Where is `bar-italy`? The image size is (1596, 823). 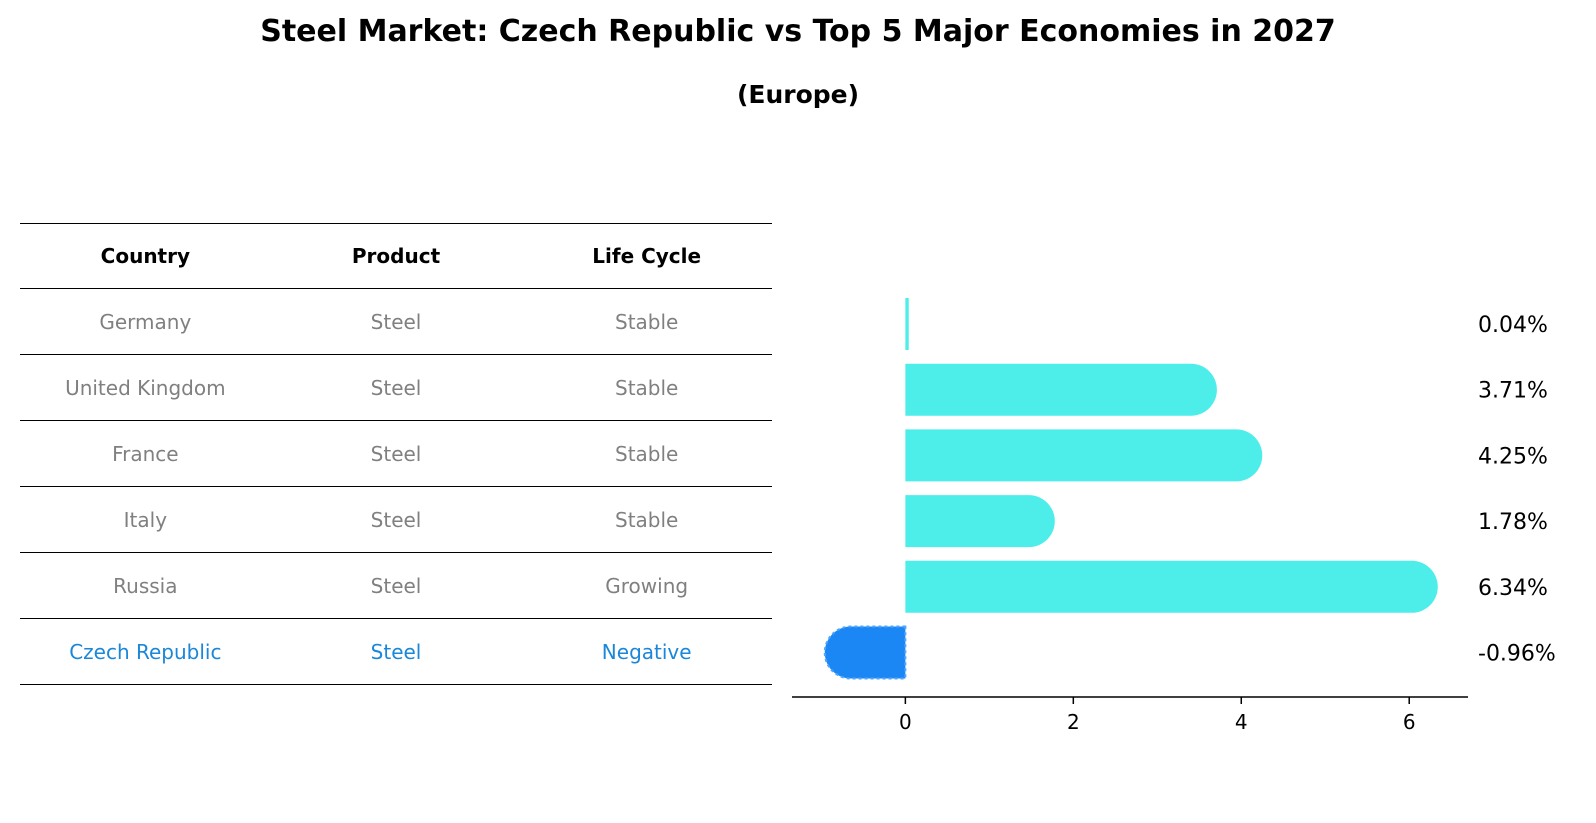 bar-italy is located at coordinates (980, 521).